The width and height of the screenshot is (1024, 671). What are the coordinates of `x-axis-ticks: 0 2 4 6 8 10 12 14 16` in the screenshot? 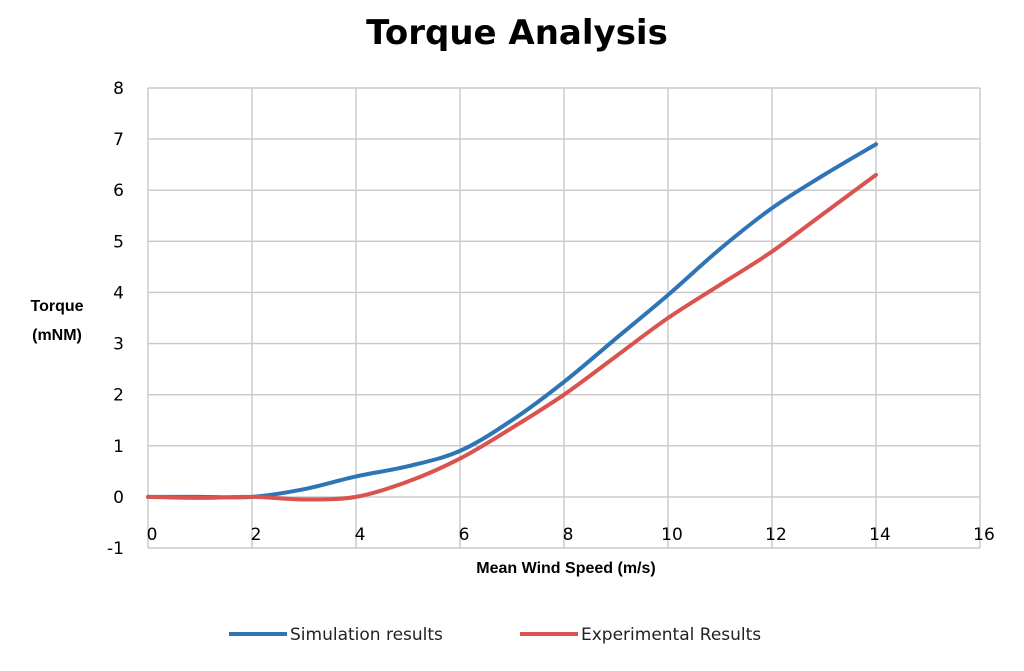 It's located at (571, 535).